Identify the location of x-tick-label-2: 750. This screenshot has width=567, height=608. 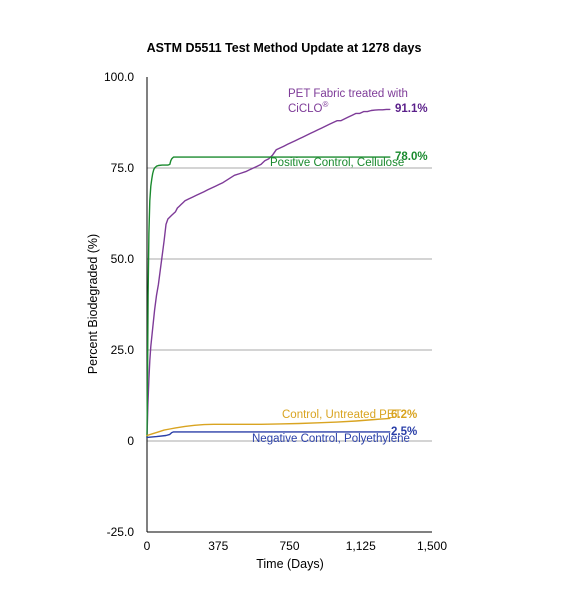
(289, 546).